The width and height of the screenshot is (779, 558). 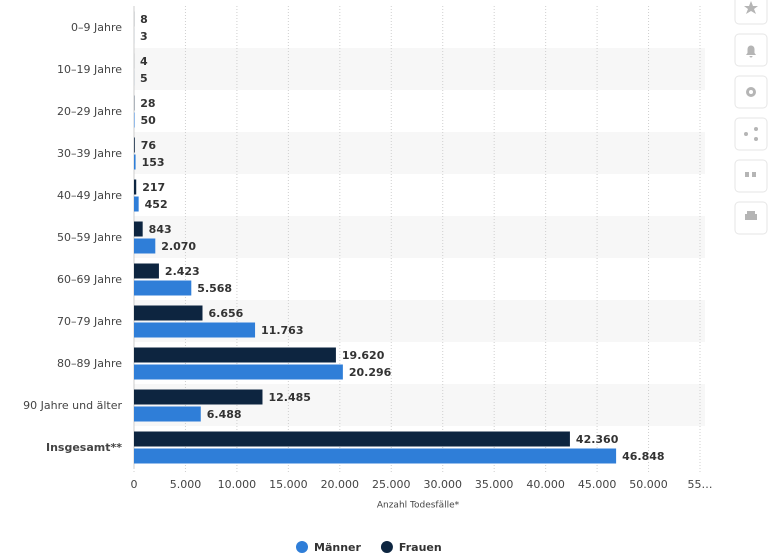 I want to click on value-label: 6.488, so click(x=224, y=414).